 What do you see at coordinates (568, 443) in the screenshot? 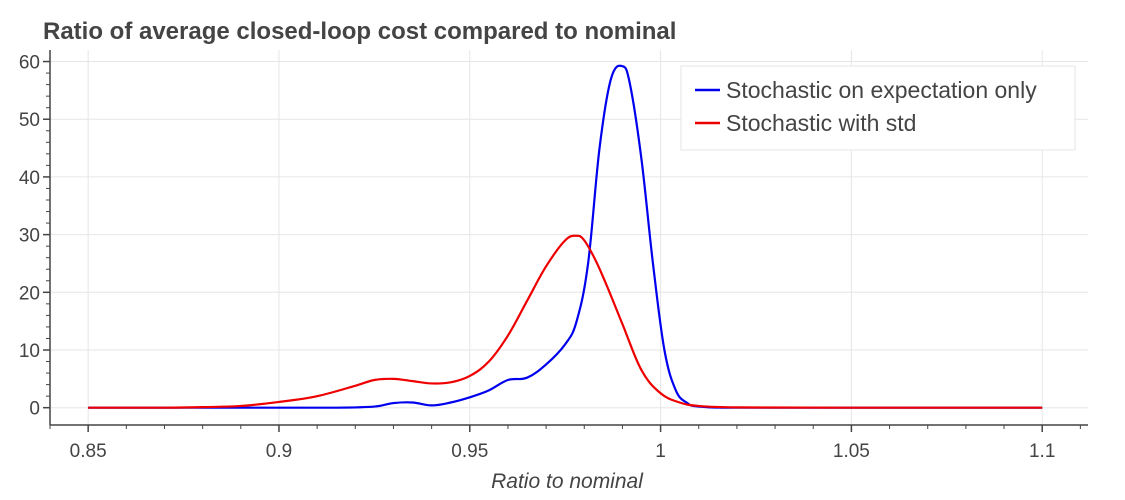
I see `x-axis: 0.85 0.9 0.95 1 1.05 1.1` at bounding box center [568, 443].